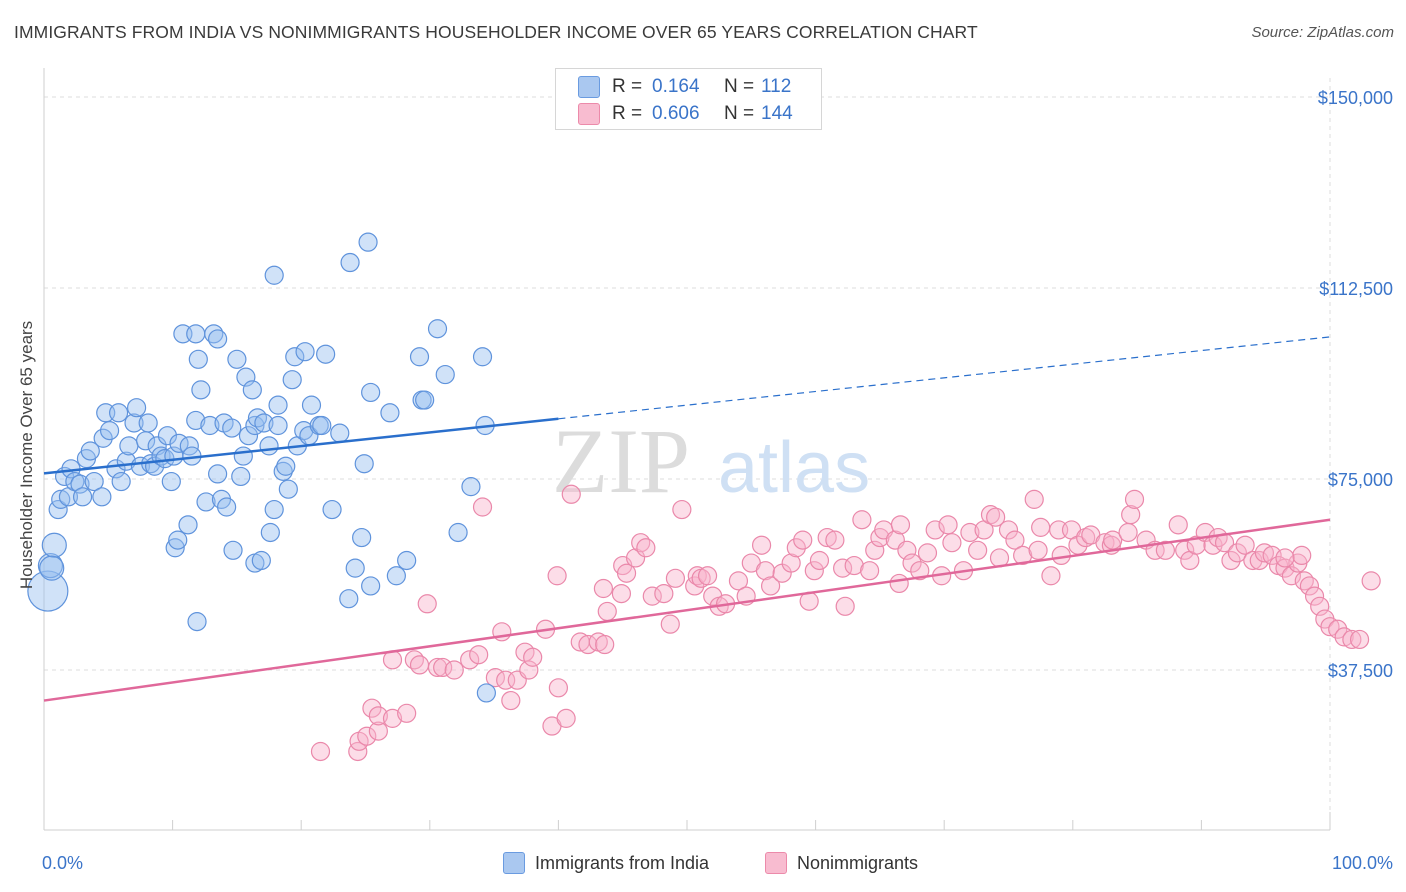 The height and width of the screenshot is (892, 1406). What do you see at coordinates (944, 378) in the screenshot?
I see `trend-line-india-extrapolated` at bounding box center [944, 378].